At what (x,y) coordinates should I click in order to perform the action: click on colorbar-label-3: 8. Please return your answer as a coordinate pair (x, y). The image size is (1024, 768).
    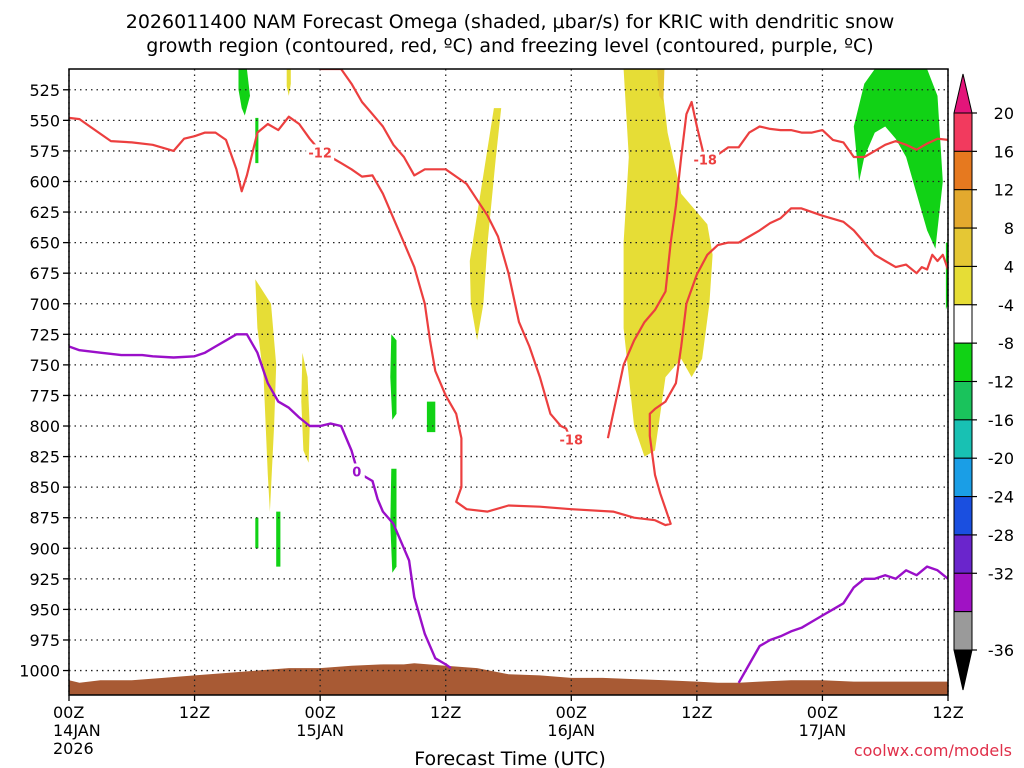
    Looking at the image, I should click on (1009, 228).